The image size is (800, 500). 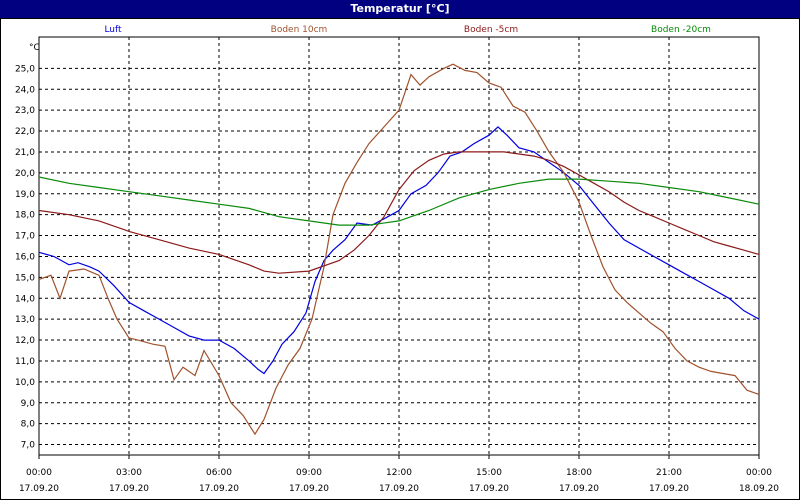 I want to click on y-tick-label: 14,0, so click(x=25, y=299).